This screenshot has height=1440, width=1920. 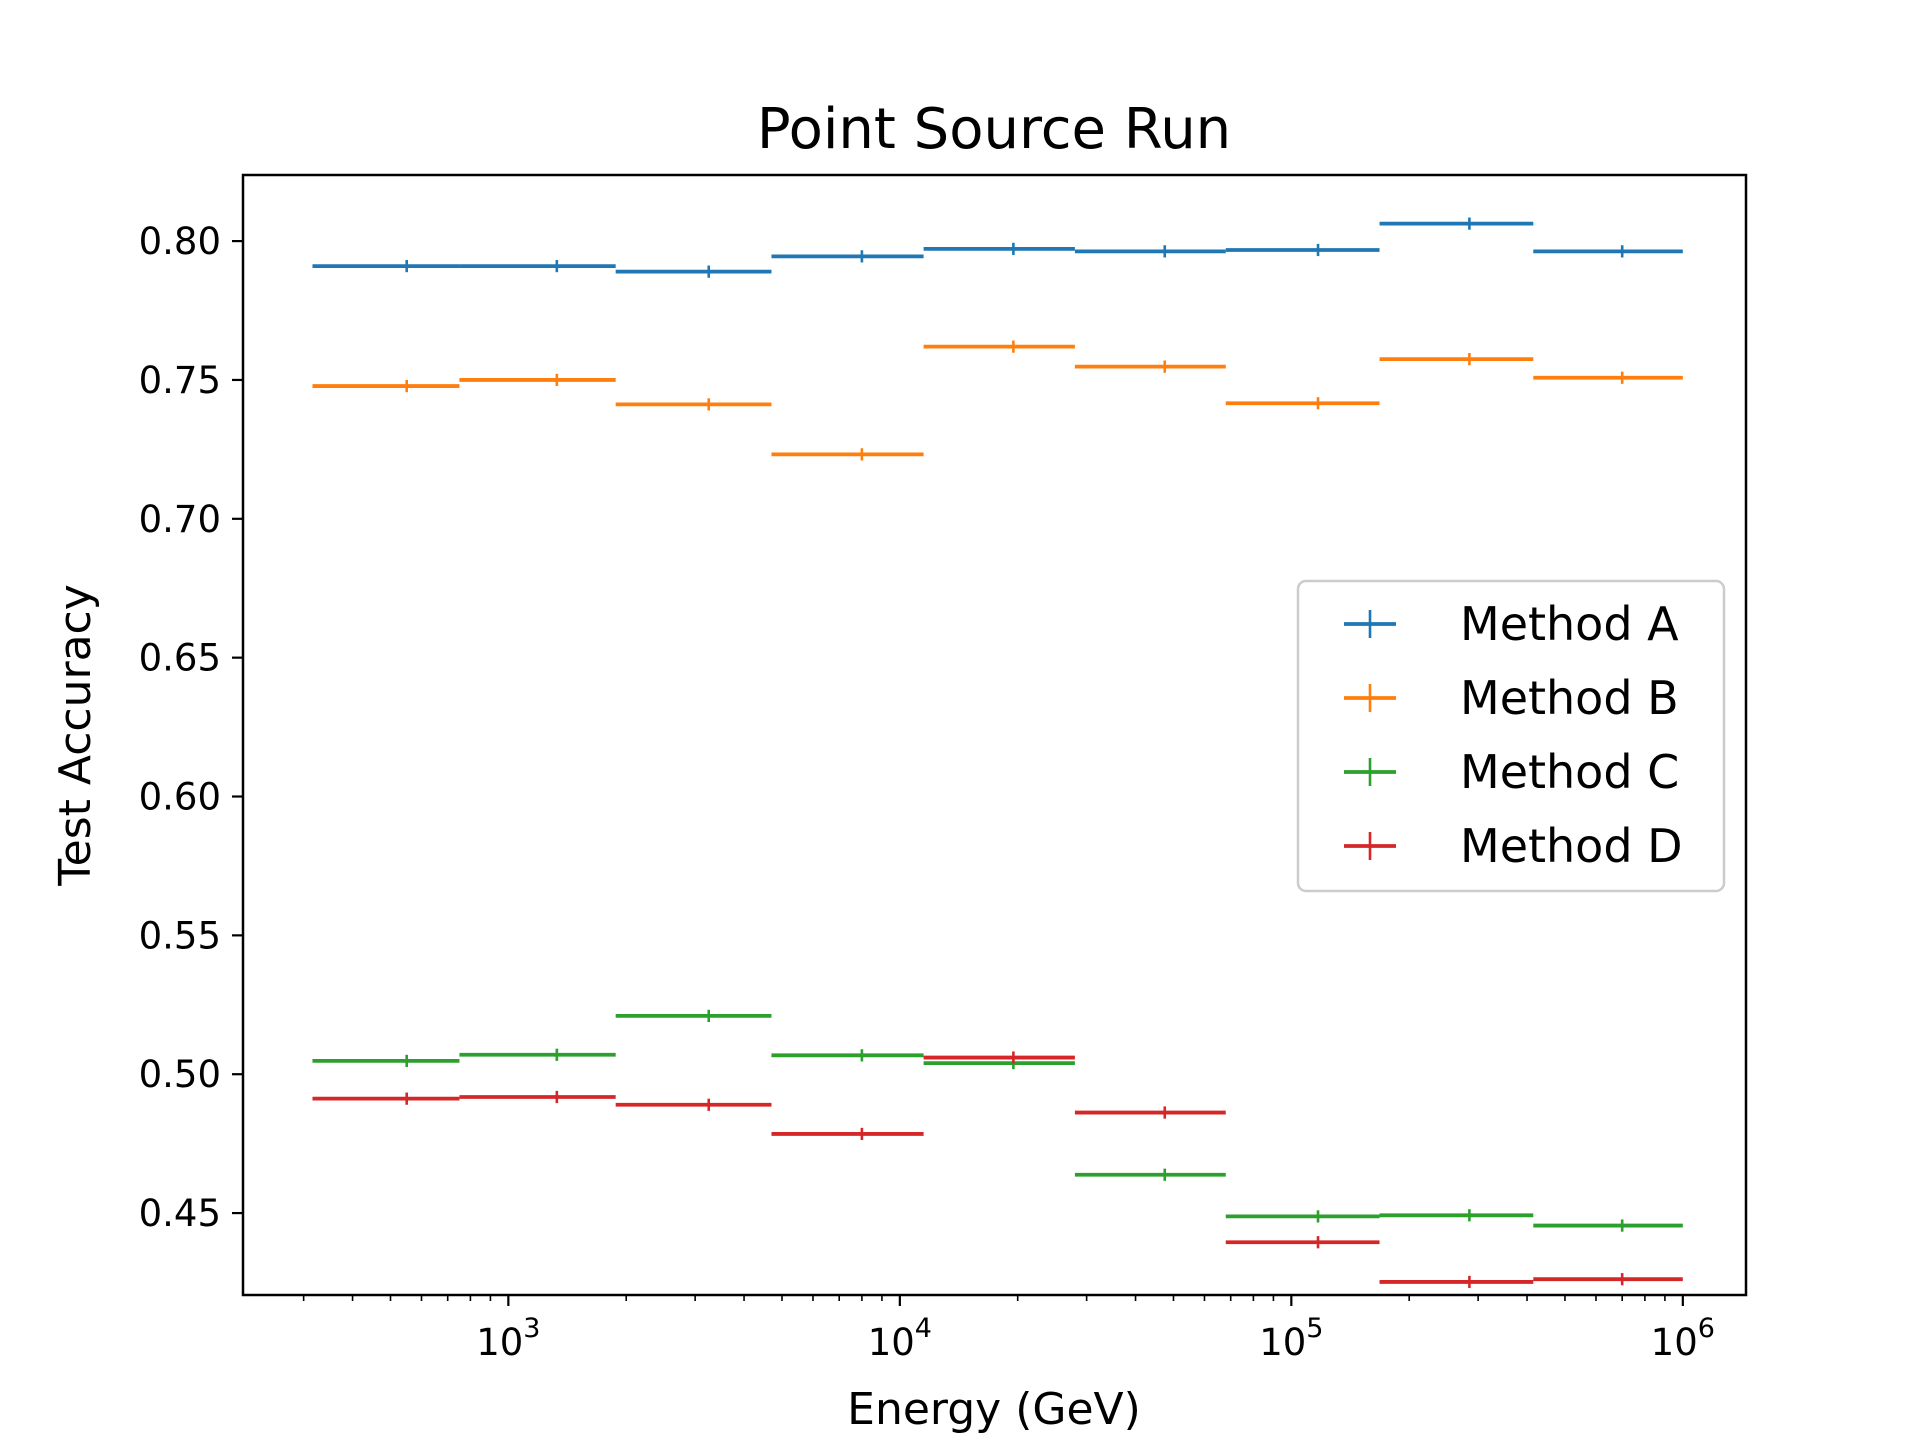 What do you see at coordinates (997, 247) in the screenshot?
I see `series-method-a` at bounding box center [997, 247].